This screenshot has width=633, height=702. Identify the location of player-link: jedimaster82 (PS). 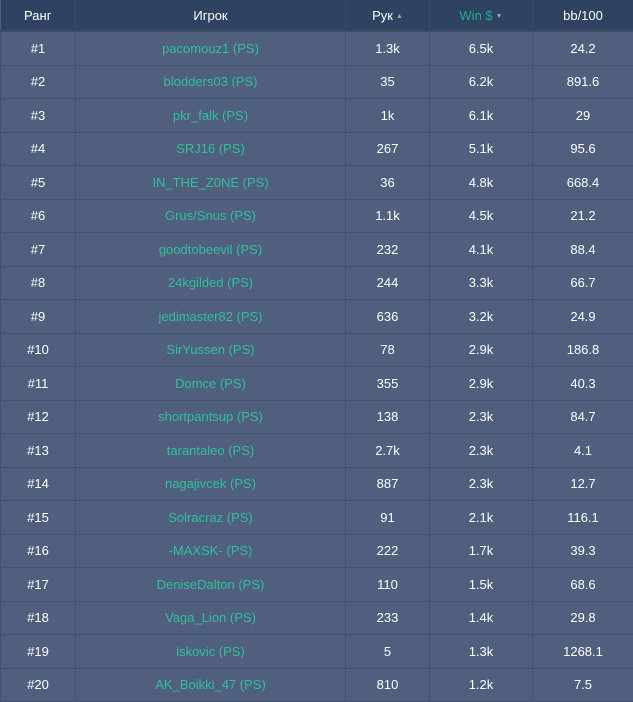
(211, 317).